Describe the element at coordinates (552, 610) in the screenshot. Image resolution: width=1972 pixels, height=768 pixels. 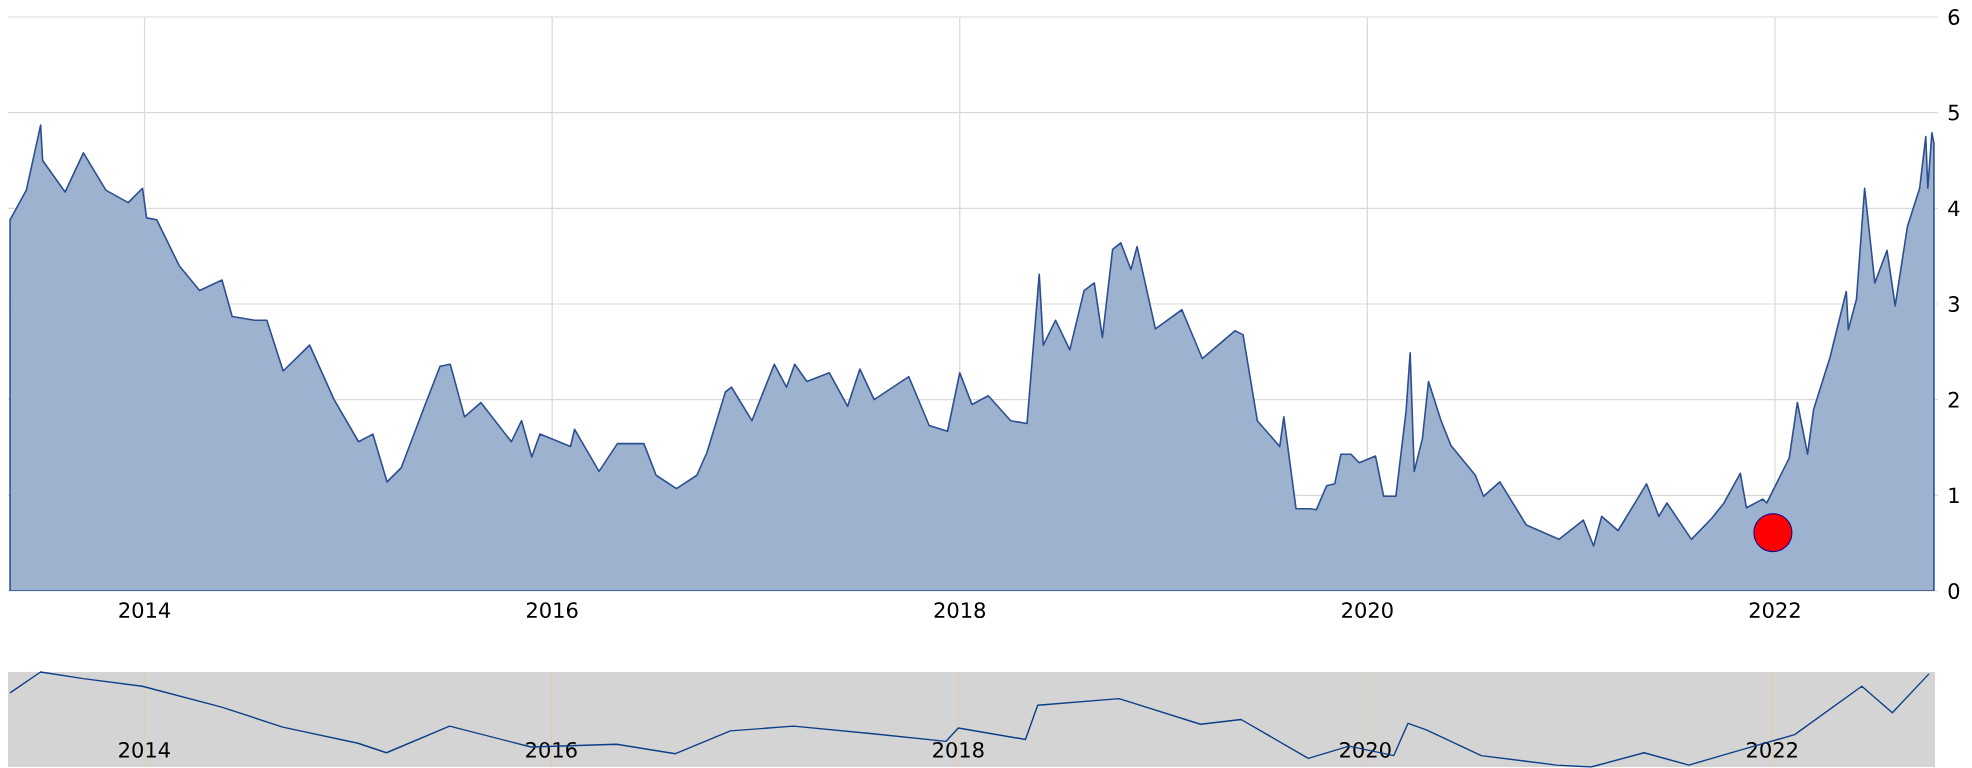
I see `x-tick-label: 2016` at that location.